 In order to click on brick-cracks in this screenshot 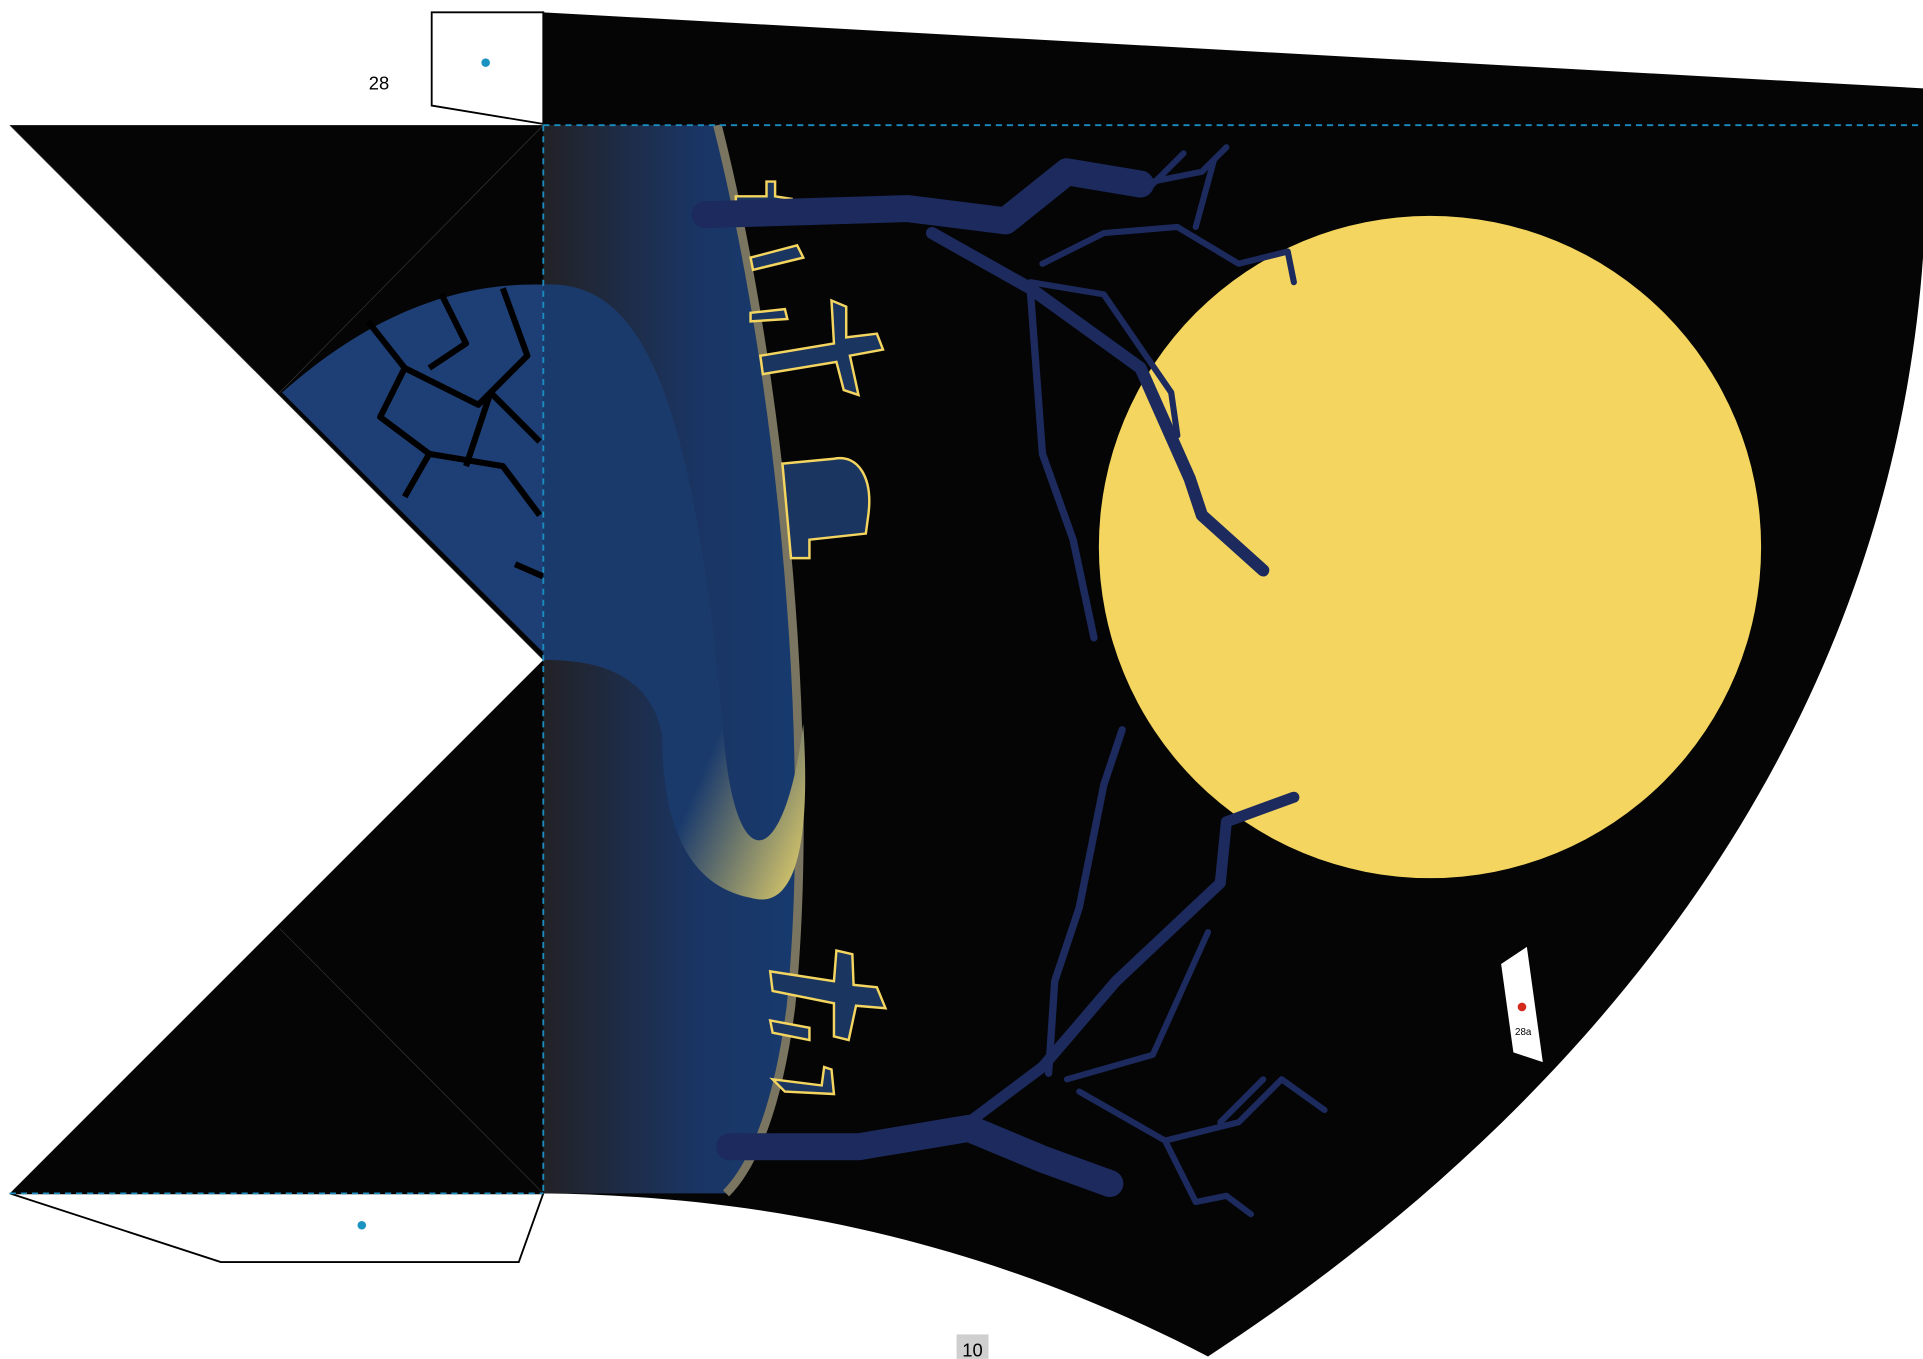, I will do `click(455, 433)`.